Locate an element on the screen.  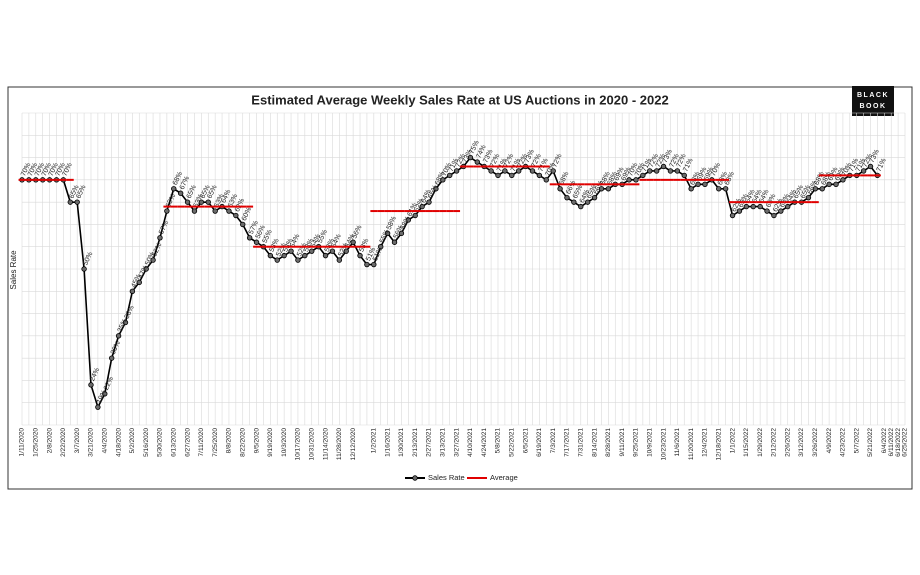
x-tick-label: 1/29/2022 is located at coordinates (760, 442).